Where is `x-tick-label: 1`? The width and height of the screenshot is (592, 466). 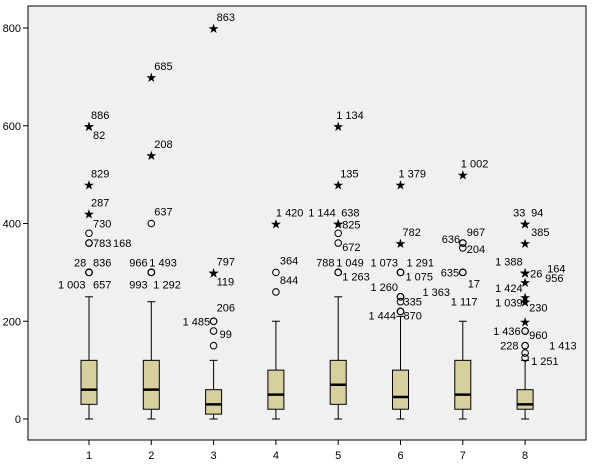 x-tick-label: 1 is located at coordinates (89, 456).